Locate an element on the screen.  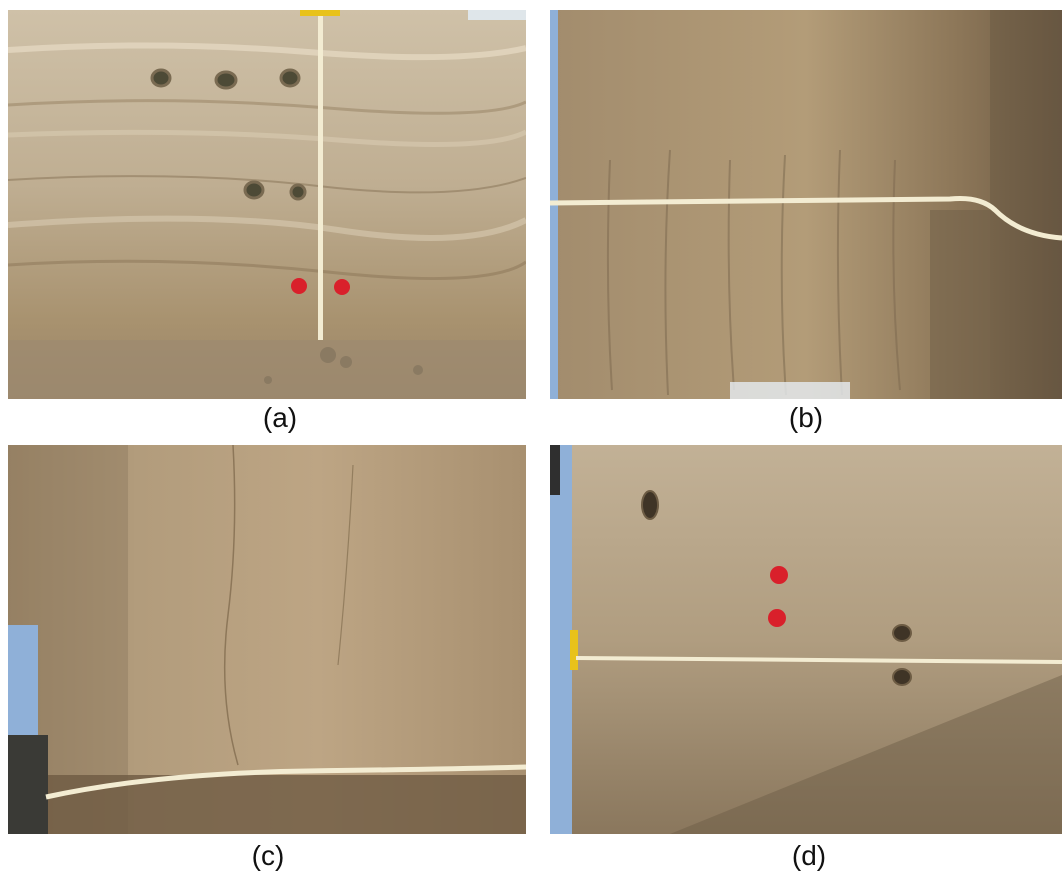
caption-c: (c) is located at coordinates (268, 855).